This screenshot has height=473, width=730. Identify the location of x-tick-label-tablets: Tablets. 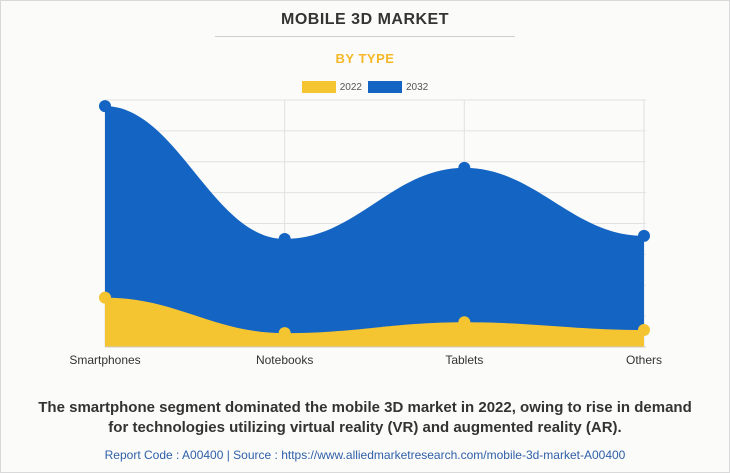
(464, 360).